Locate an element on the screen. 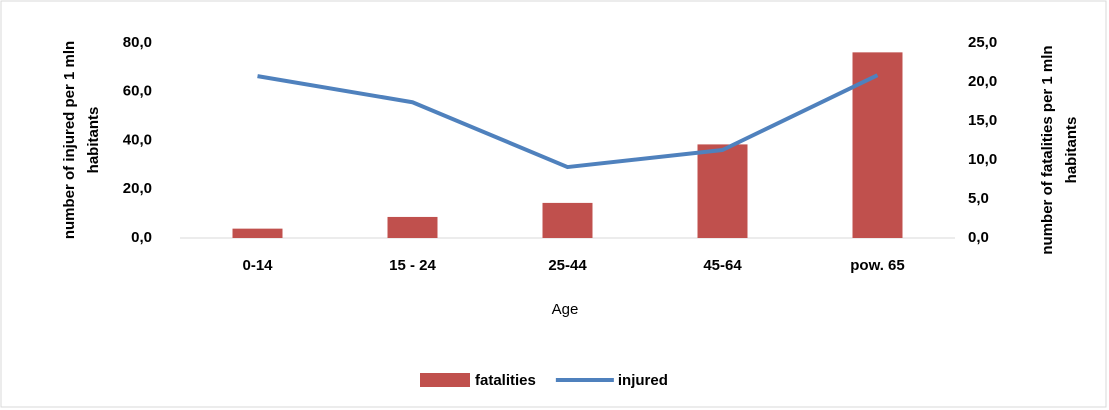 Image resolution: width=1109 pixels, height=410 pixels. y-tick-label: 20,0 is located at coordinates (137, 188).